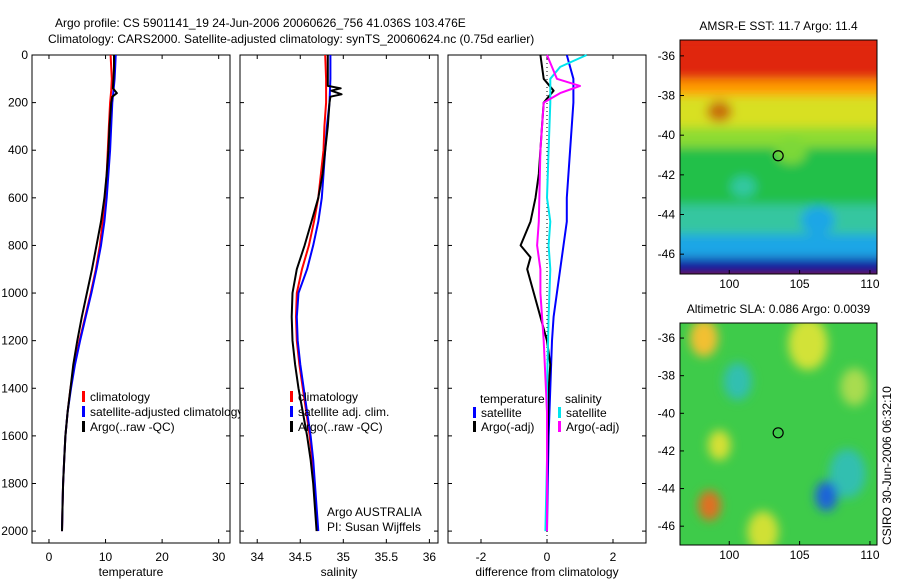 The width and height of the screenshot is (900, 580). What do you see at coordinates (887, 465) in the screenshot?
I see `footer-vertical-stamp: CSIRO 30-Jun-2006 06:32:10` at bounding box center [887, 465].